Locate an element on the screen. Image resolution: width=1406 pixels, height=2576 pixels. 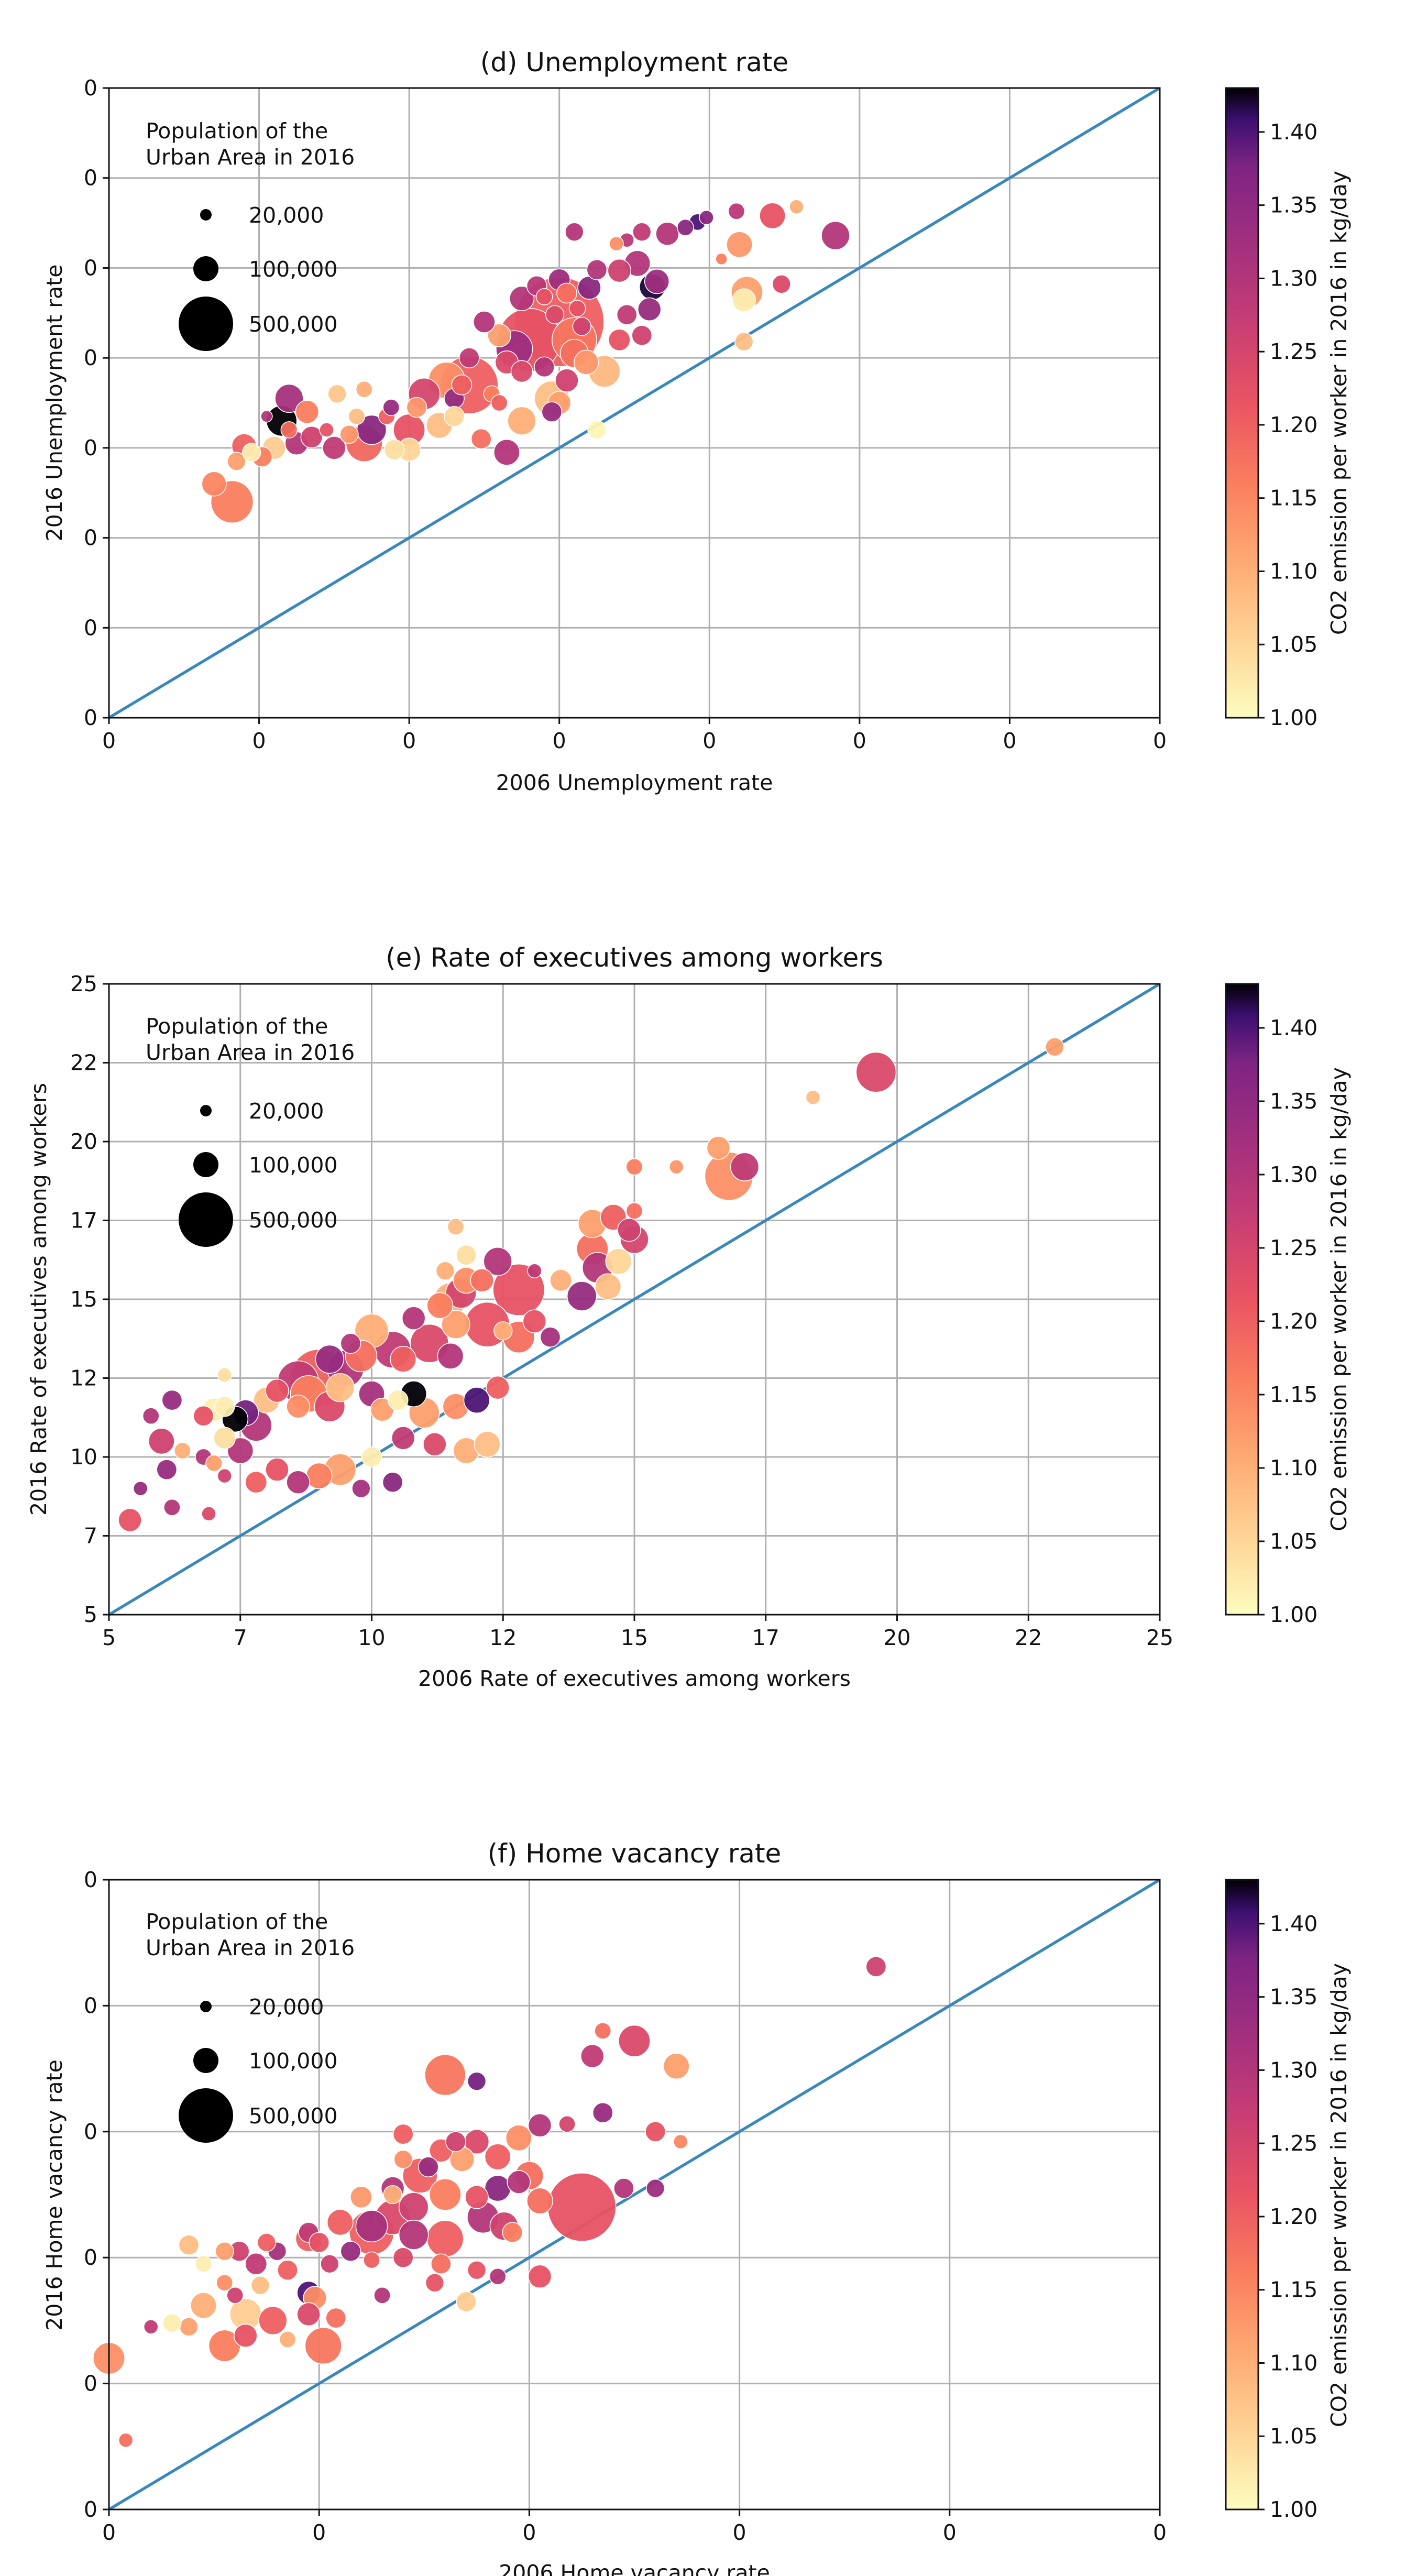
panel-f-y-ticks: 0 0 0 0 0 0 is located at coordinates (96, 2194).